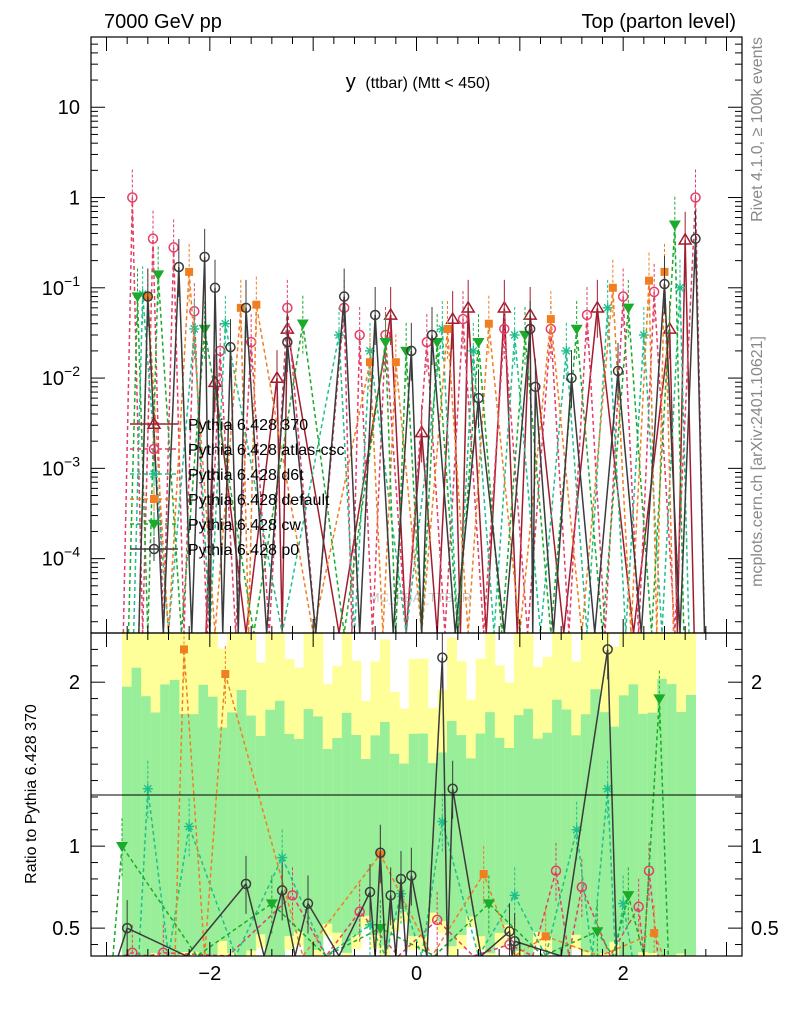 The image size is (786, 1024). Describe the element at coordinates (61, 557) in the screenshot. I see `upper-ytick-label-5: 10⁻⁴` at that location.